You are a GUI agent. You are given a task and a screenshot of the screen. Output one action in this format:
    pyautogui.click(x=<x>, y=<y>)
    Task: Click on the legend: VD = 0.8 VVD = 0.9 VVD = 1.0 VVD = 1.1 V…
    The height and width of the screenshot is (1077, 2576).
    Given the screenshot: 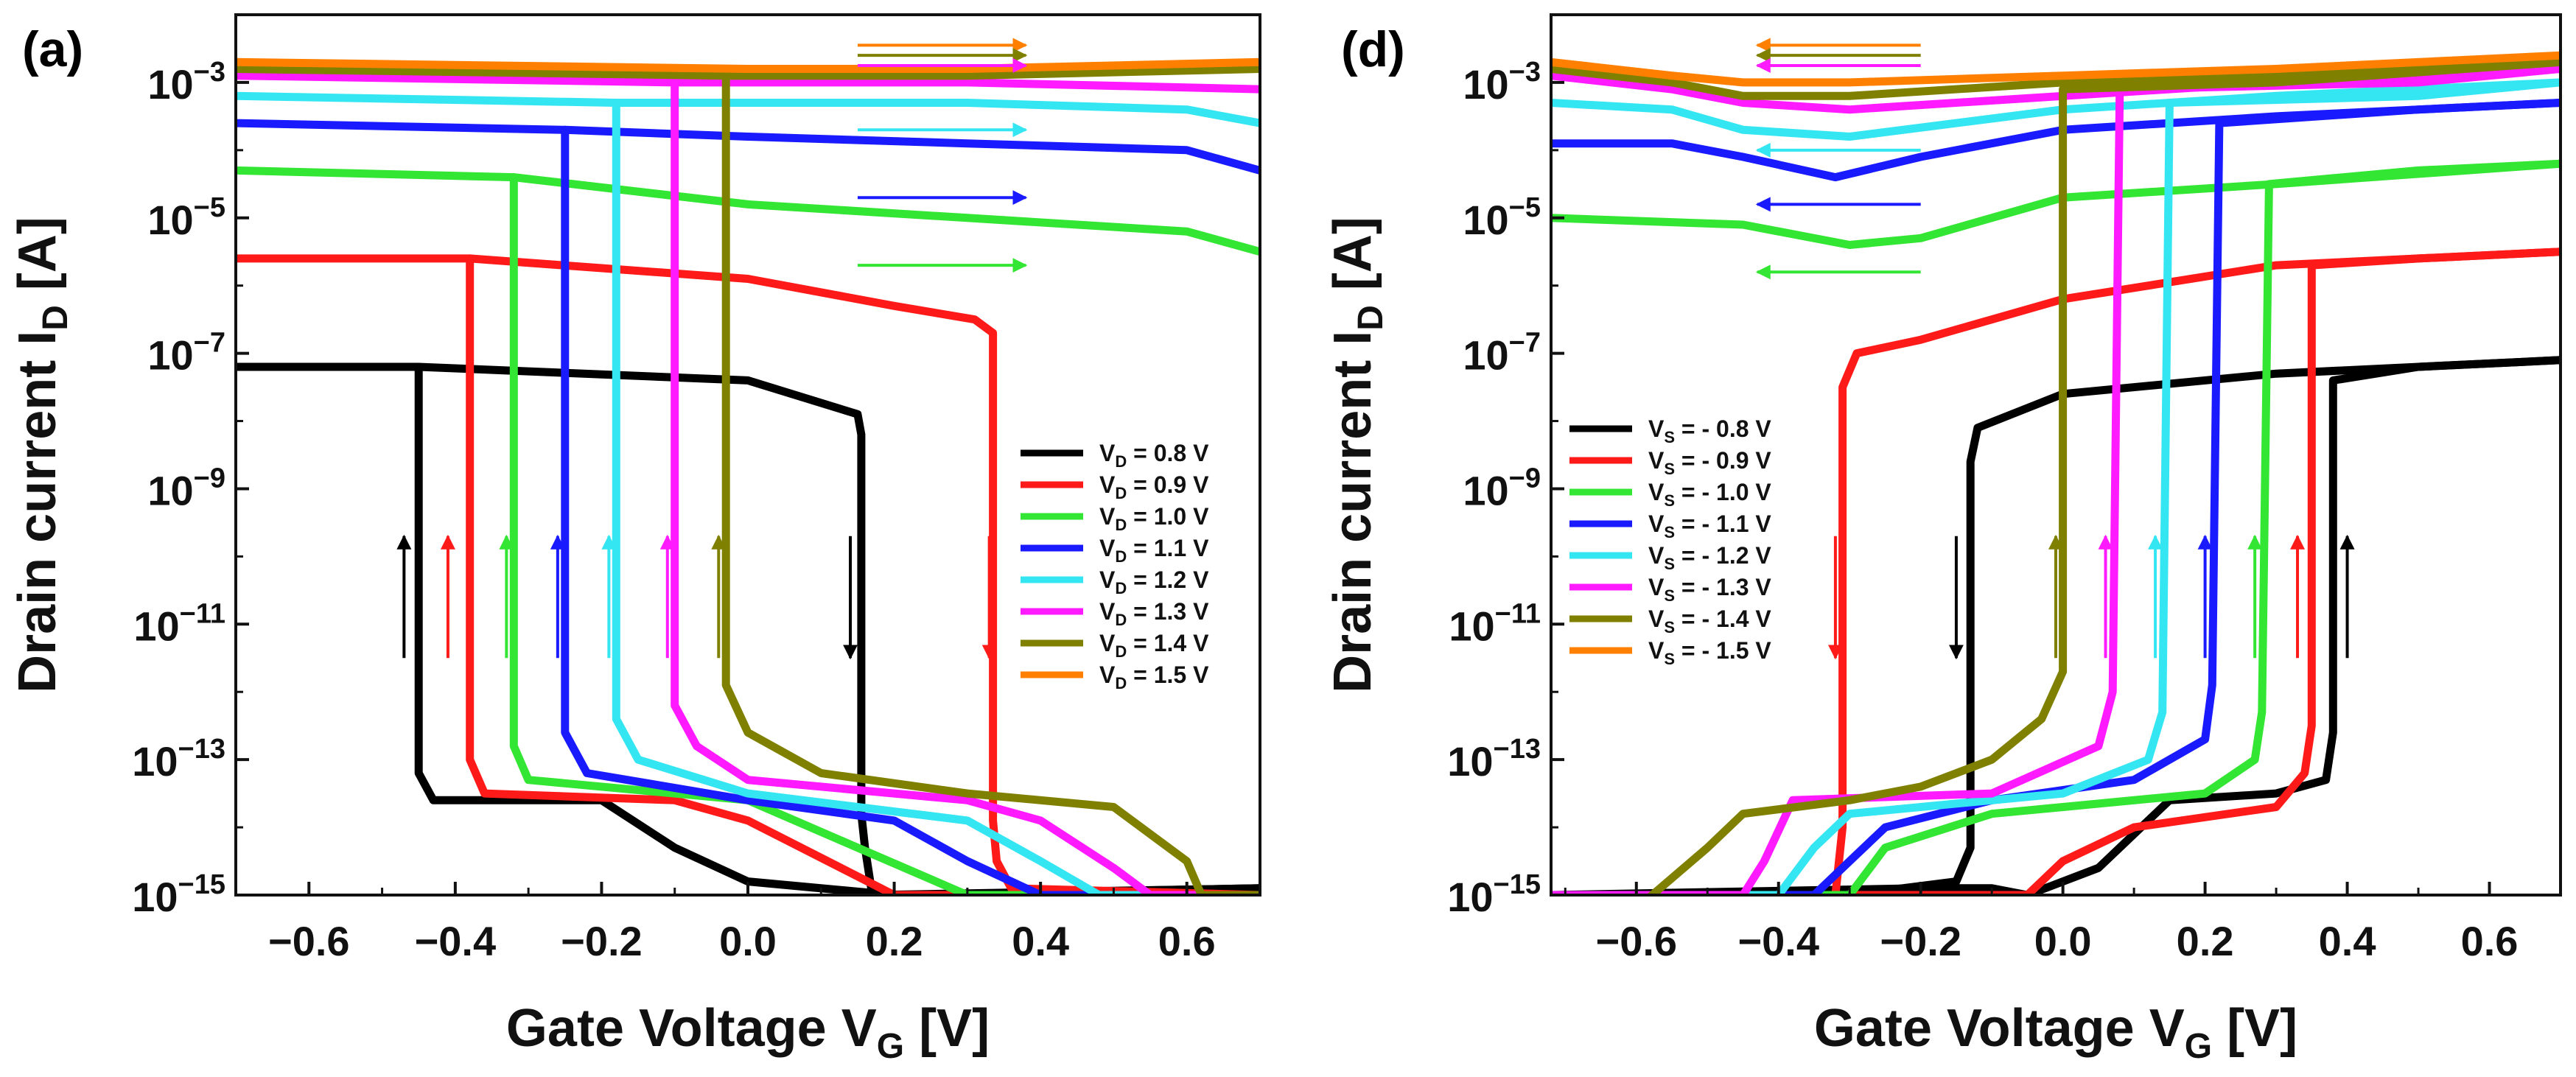 What is the action you would take?
    pyautogui.click(x=1115, y=566)
    